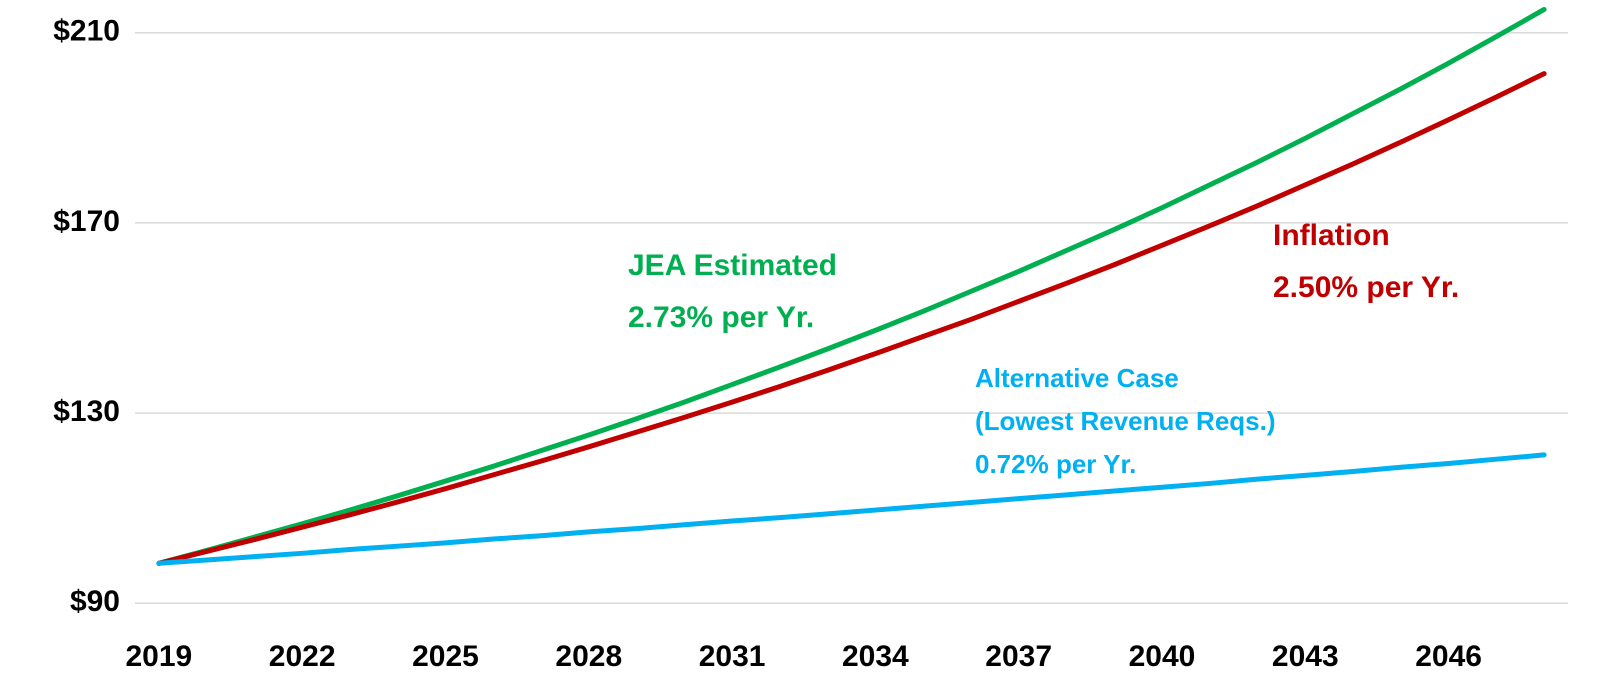  Describe the element at coordinates (721, 317) in the screenshot. I see `annotation: 2.73% per Yr.` at that location.